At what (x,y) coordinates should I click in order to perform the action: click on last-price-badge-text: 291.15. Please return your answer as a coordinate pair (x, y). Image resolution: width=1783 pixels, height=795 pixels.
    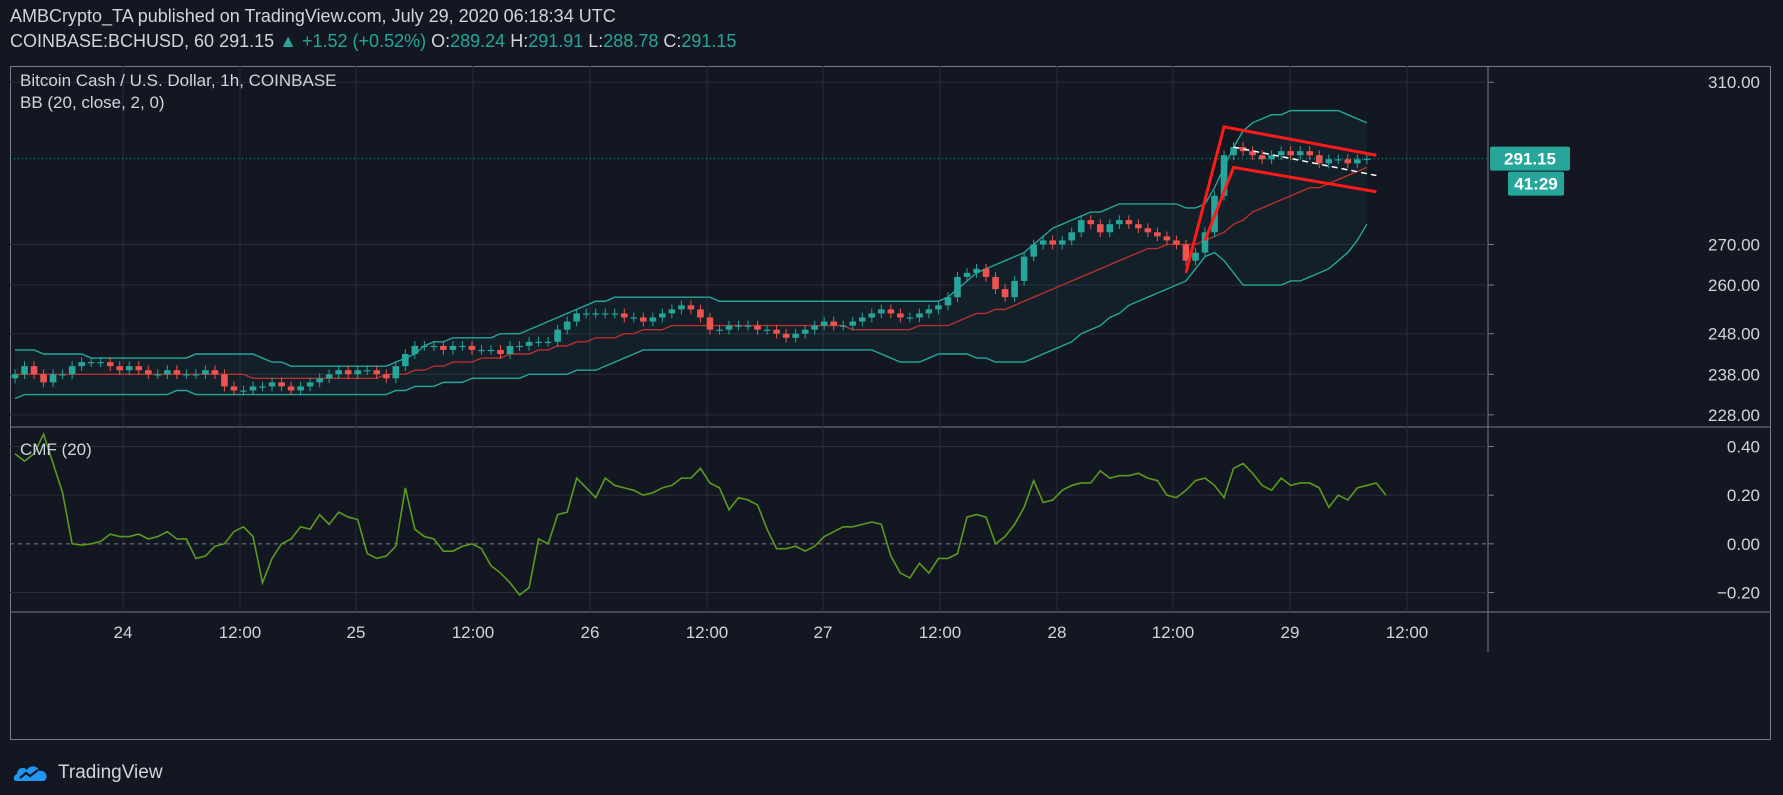
    Looking at the image, I should click on (1530, 159).